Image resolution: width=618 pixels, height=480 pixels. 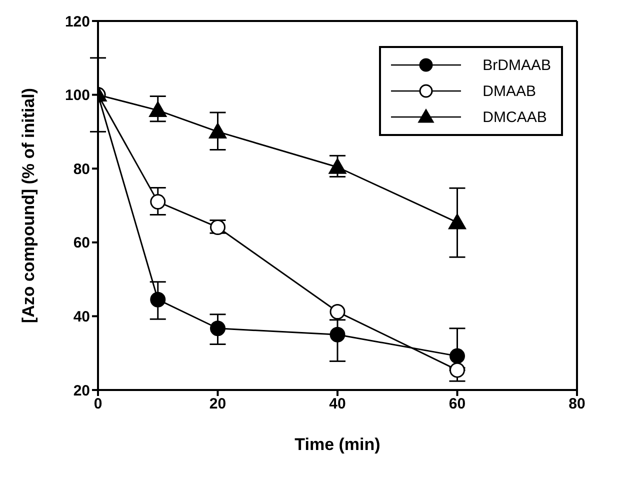 What do you see at coordinates (577, 404) in the screenshot?
I see `x-tick-label: 80` at bounding box center [577, 404].